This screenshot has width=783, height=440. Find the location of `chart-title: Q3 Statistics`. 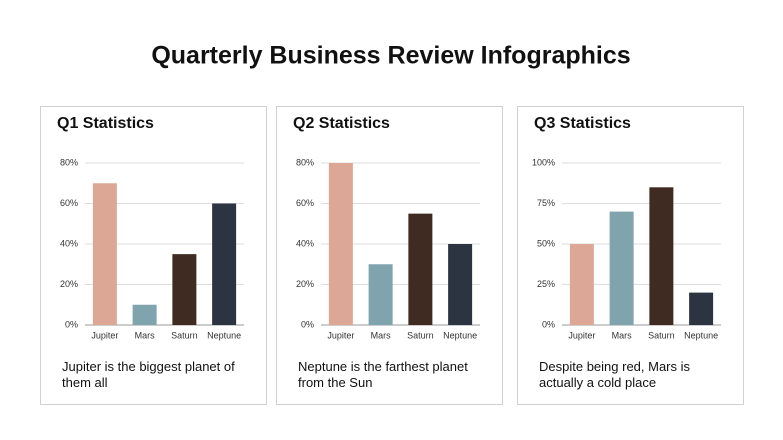

chart-title: Q3 Statistics is located at coordinates (582, 123).